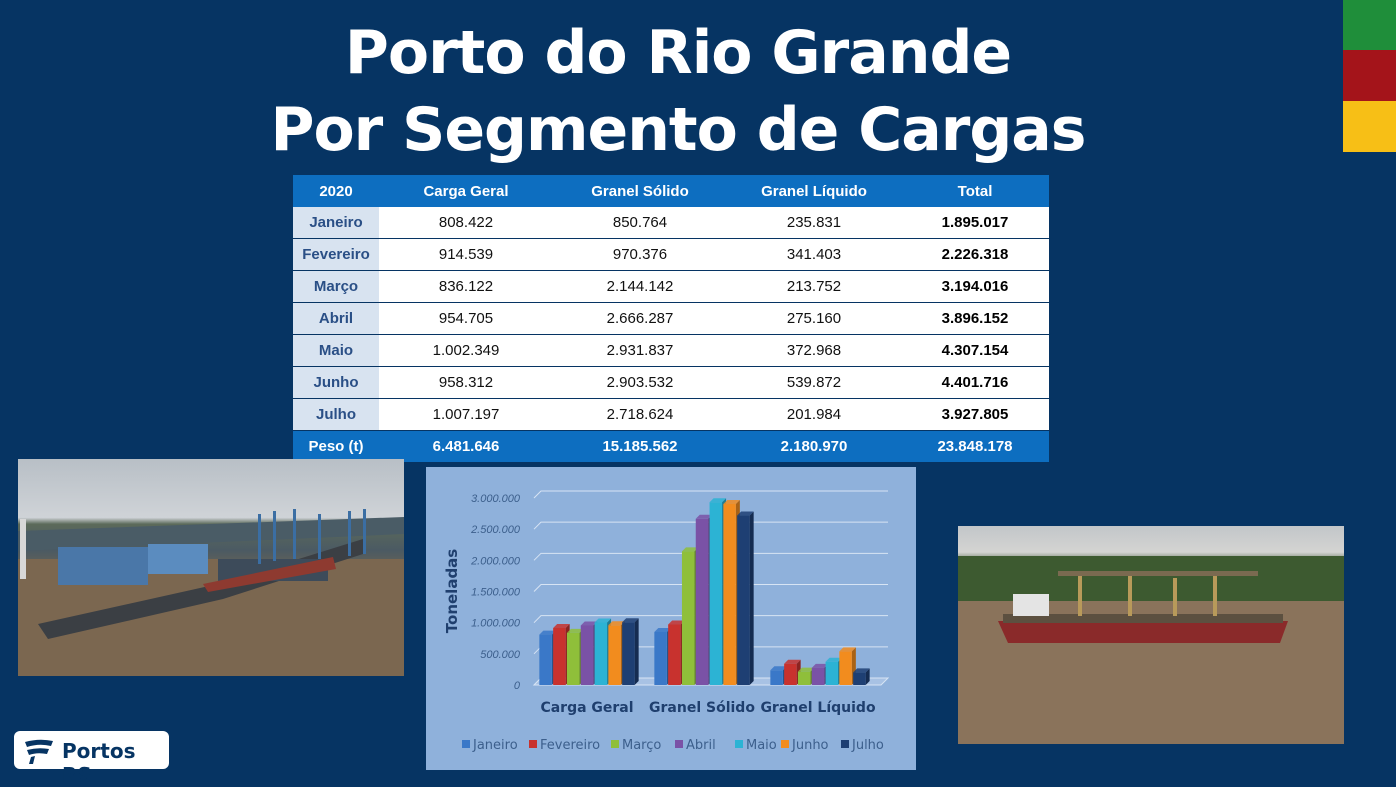 The image size is (1396, 787). I want to click on table-row: Fevereiro 914.539 970.376 341.403 2.226.318, so click(671, 254).